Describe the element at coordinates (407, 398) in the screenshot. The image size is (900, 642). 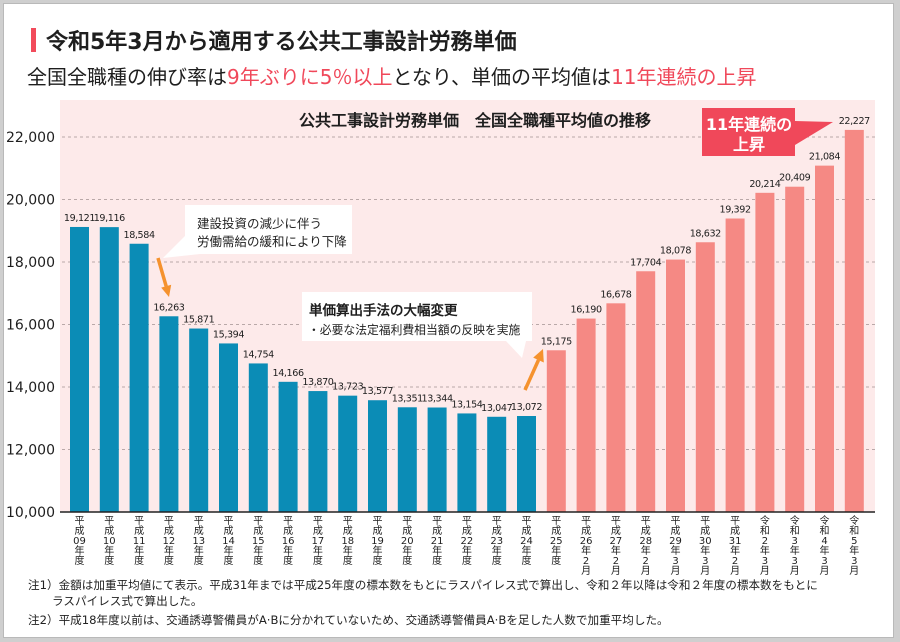
I see `bar-value-label: 13,351` at that location.